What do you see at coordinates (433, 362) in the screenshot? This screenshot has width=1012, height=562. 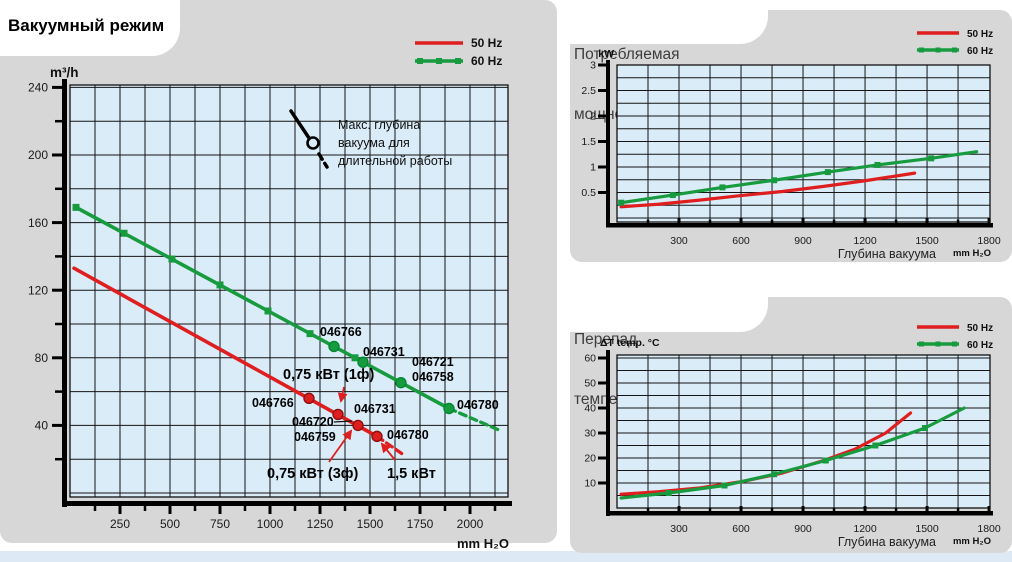 I see `part-number-label: 046721` at bounding box center [433, 362].